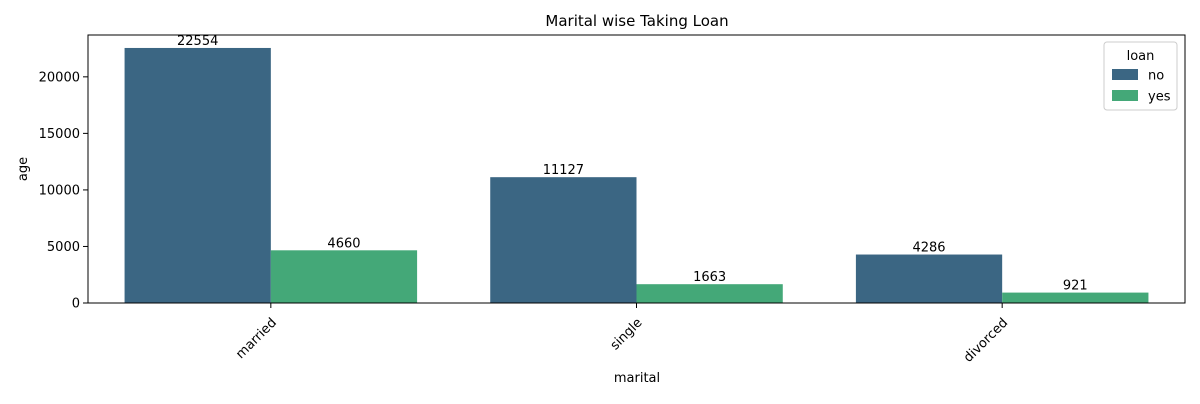 This screenshot has height=404, width=1200. What do you see at coordinates (59, 77) in the screenshot?
I see `y-tick-label-20000: 20000` at bounding box center [59, 77].